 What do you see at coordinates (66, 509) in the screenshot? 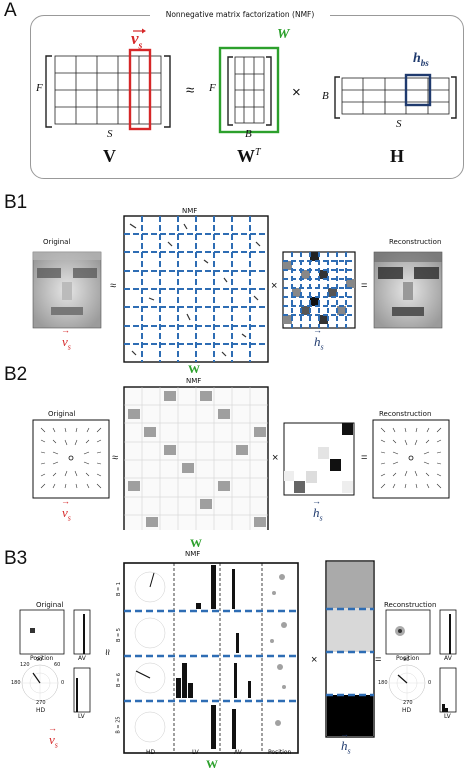
I see `b2-v-label: v → s` at bounding box center [66, 509].